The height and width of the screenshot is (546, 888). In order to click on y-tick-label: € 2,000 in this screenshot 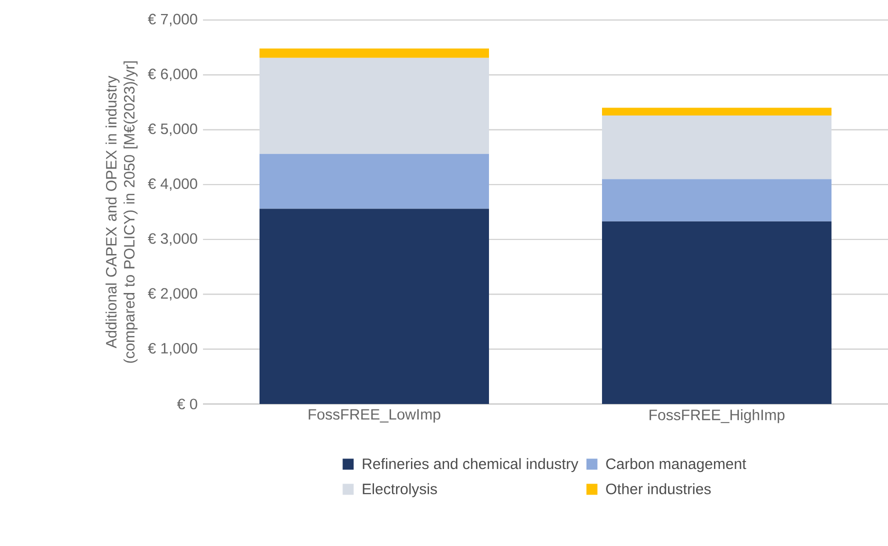, I will do `click(173, 294)`.